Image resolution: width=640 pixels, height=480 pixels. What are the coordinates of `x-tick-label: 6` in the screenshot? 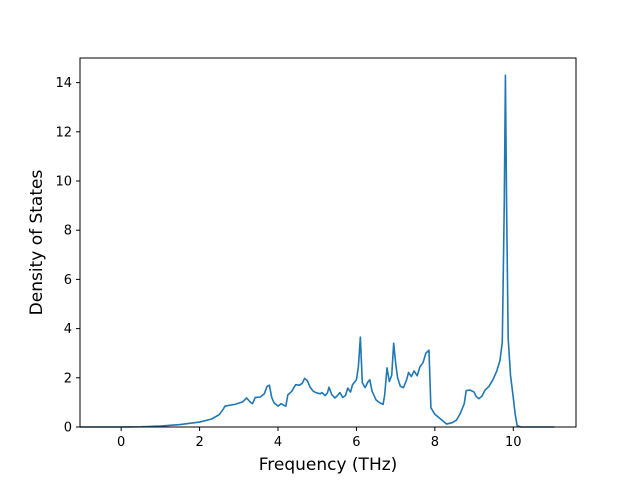 It's located at (356, 442).